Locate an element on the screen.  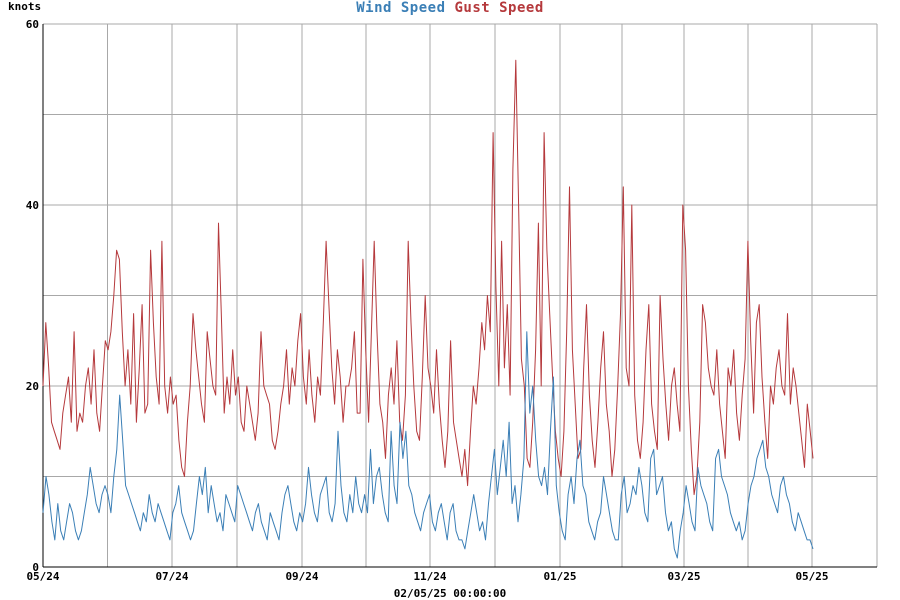
y-tick-label: 20 is located at coordinates (32, 386).